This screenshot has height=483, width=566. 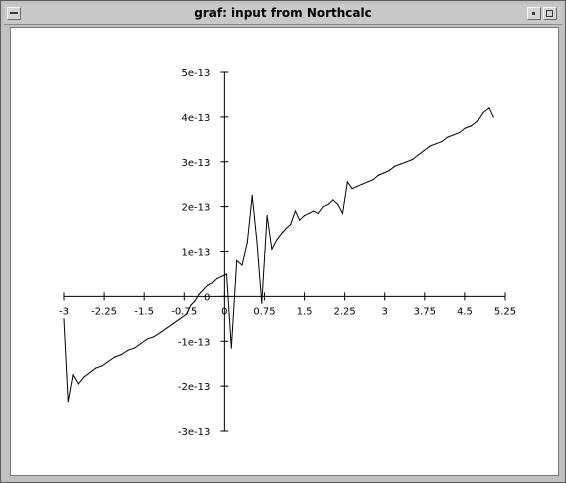 I want to click on x-tick-label: -3, so click(x=64, y=311).